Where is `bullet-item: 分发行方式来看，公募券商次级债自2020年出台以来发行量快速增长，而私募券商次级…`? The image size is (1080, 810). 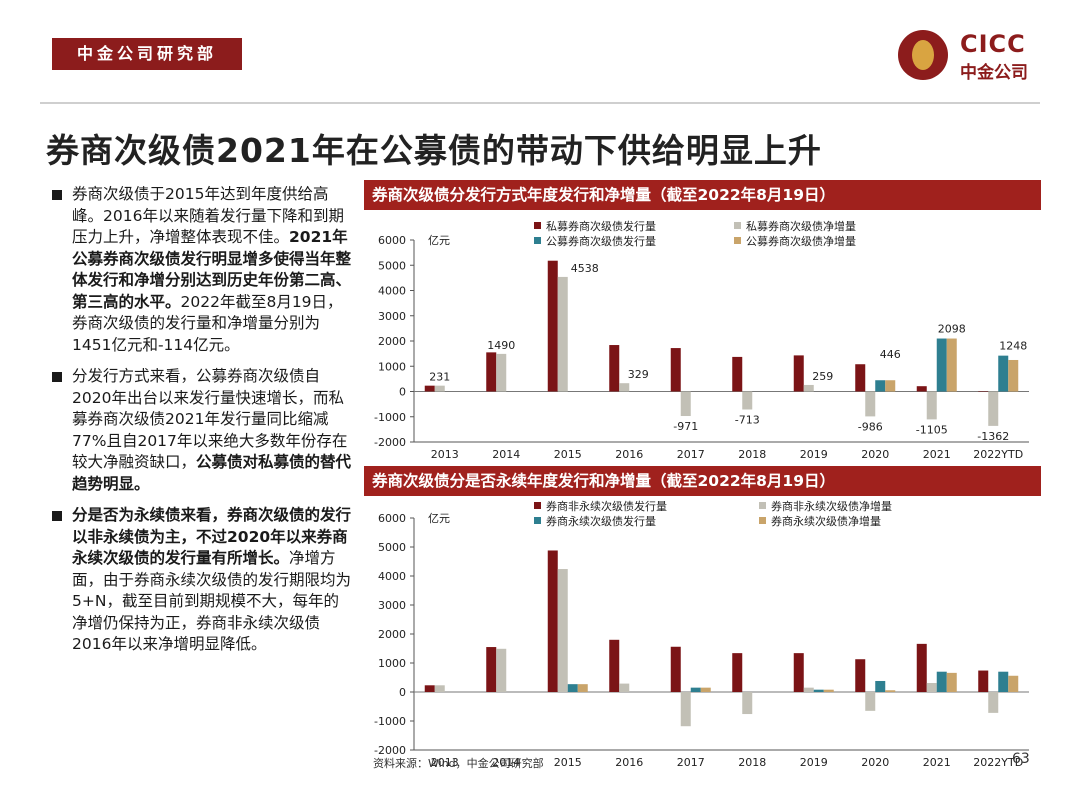 bullet-item: 分发行方式来看，公募券商次级债自2020年出台以来发行量快速增长，而私募券商次级… is located at coordinates (202, 430).